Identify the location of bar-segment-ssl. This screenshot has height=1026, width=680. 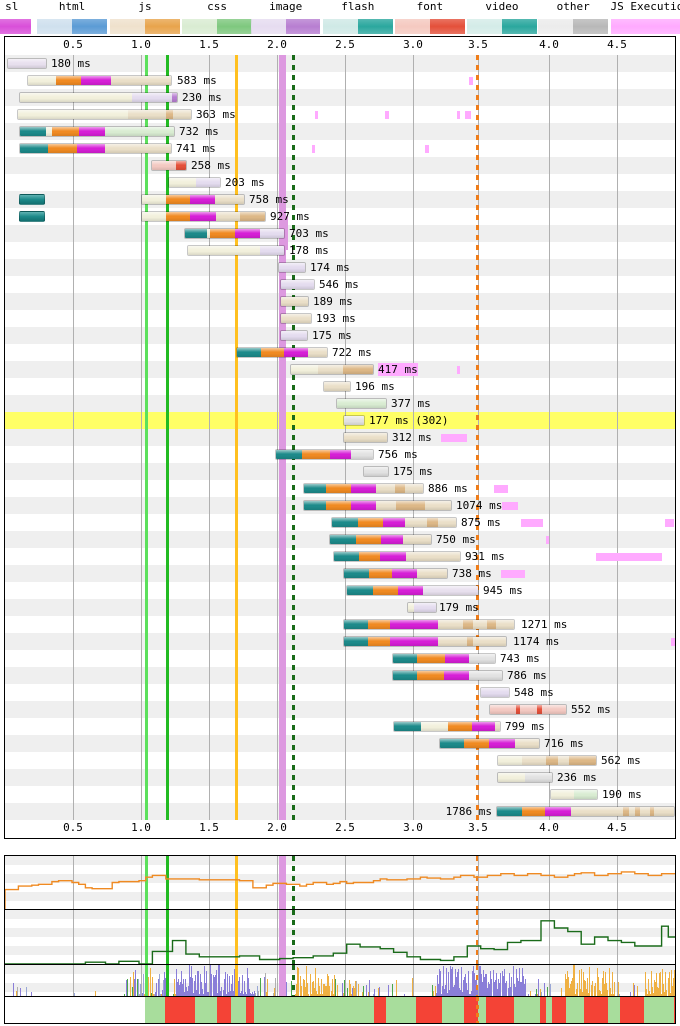
(363, 488).